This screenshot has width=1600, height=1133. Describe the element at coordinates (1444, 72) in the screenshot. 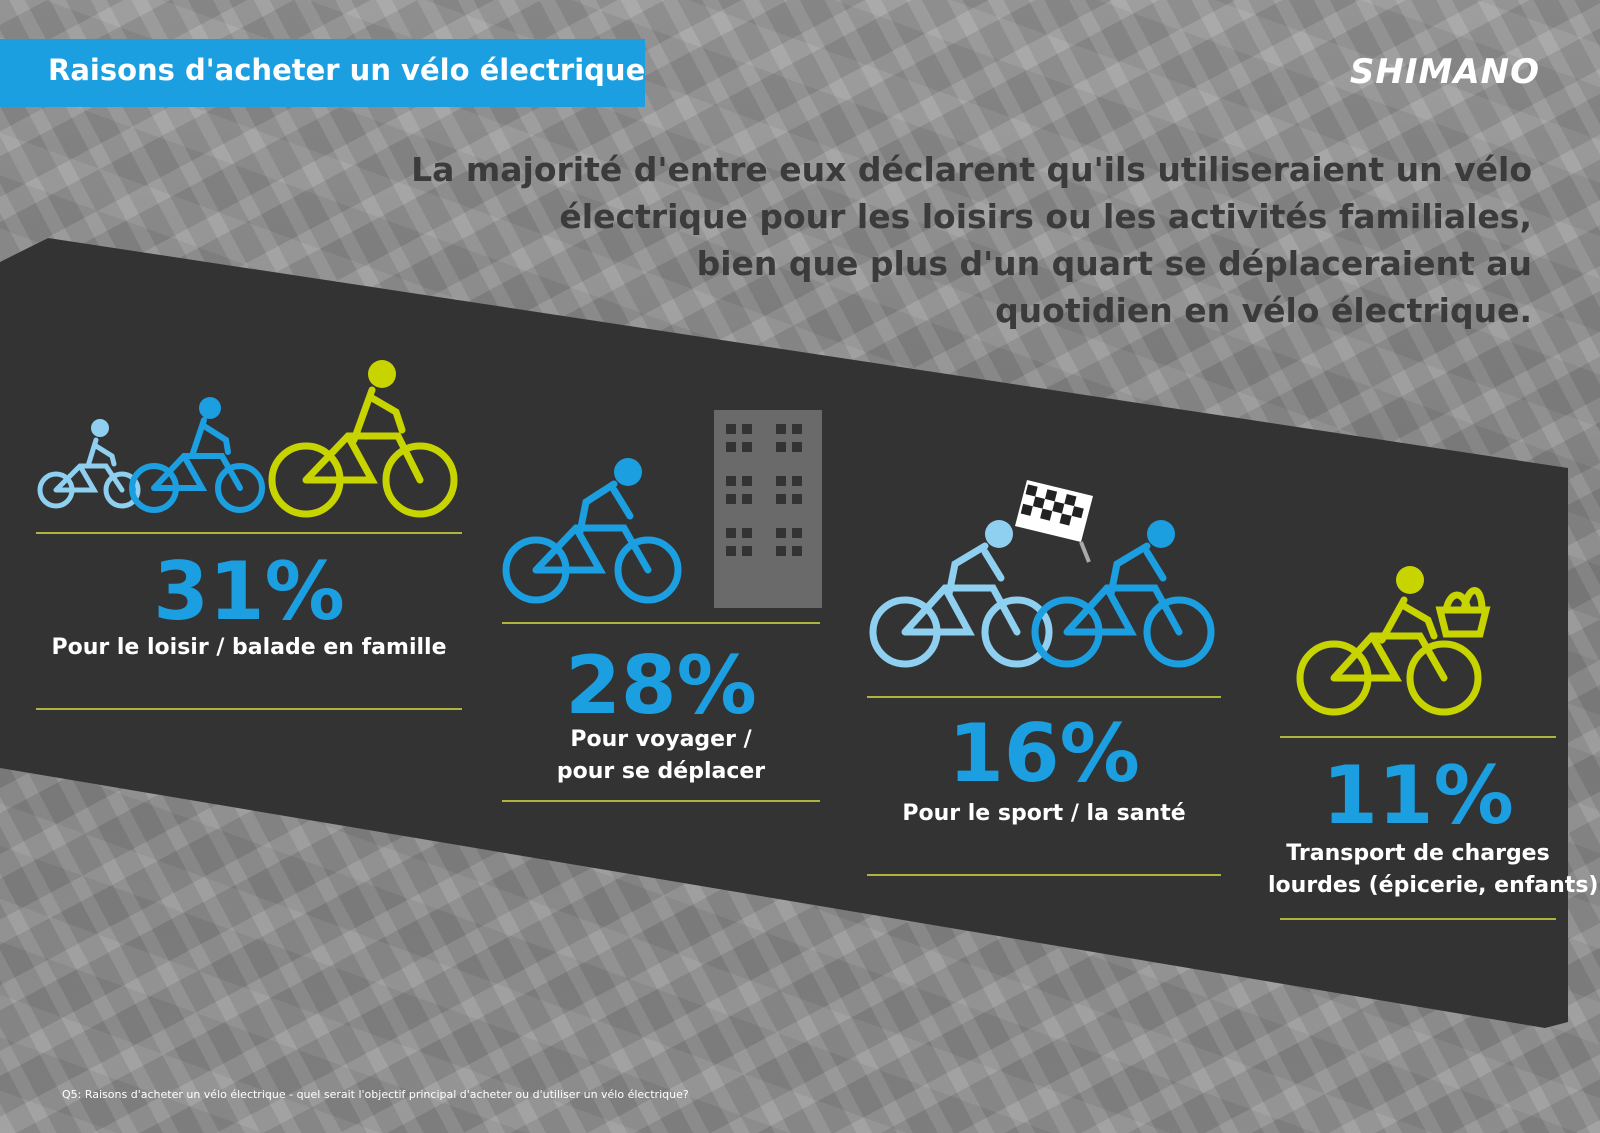

I see `shimano-logo: SHIMANO` at that location.